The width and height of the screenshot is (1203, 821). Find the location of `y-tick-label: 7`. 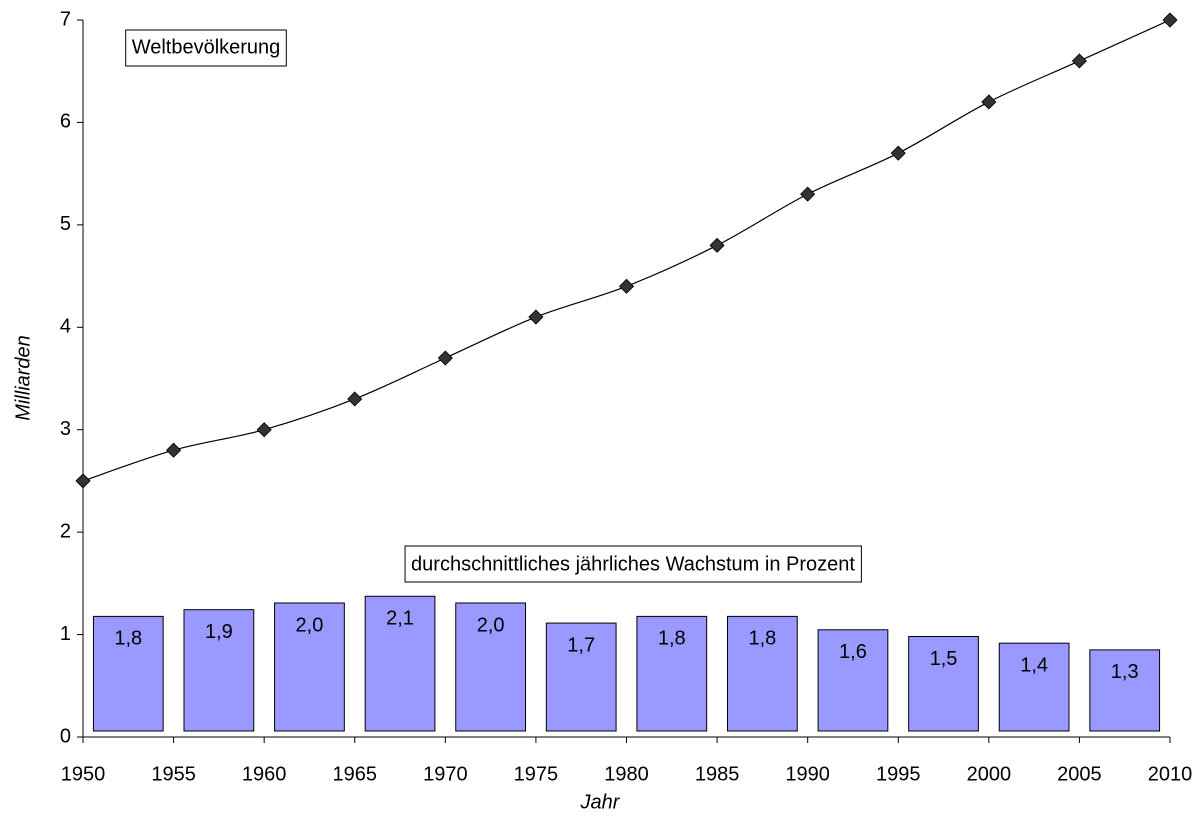

y-tick-label: 7 is located at coordinates (65, 19).